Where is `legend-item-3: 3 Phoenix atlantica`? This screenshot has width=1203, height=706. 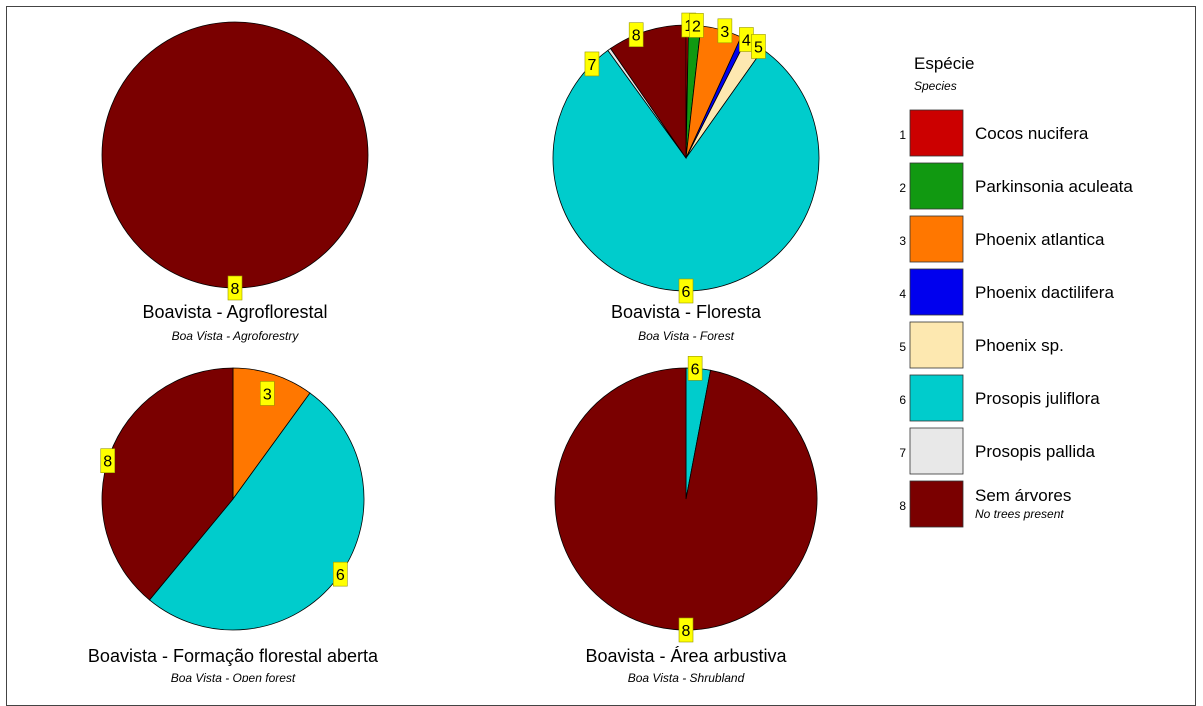 legend-item-3: 3 Phoenix atlantica is located at coordinates (1002, 239).